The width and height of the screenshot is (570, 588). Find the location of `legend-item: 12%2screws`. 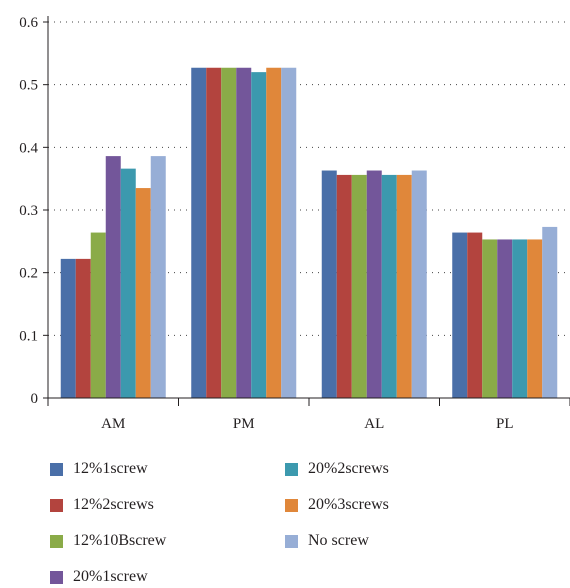

legend-item: 12%2screws is located at coordinates (102, 505).